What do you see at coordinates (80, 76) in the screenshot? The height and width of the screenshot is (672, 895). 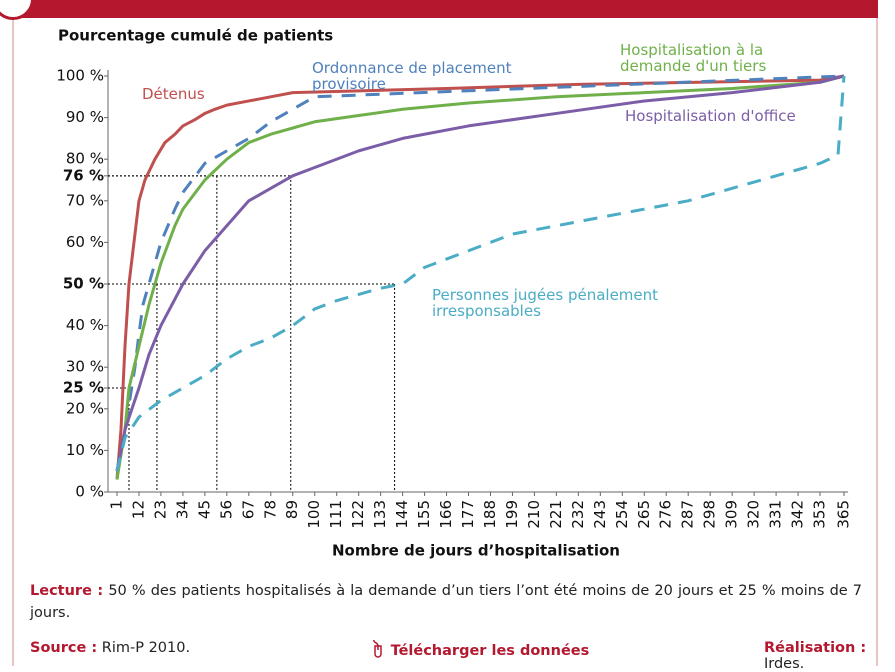 I see `y-tick-label: 100 %` at bounding box center [80, 76].